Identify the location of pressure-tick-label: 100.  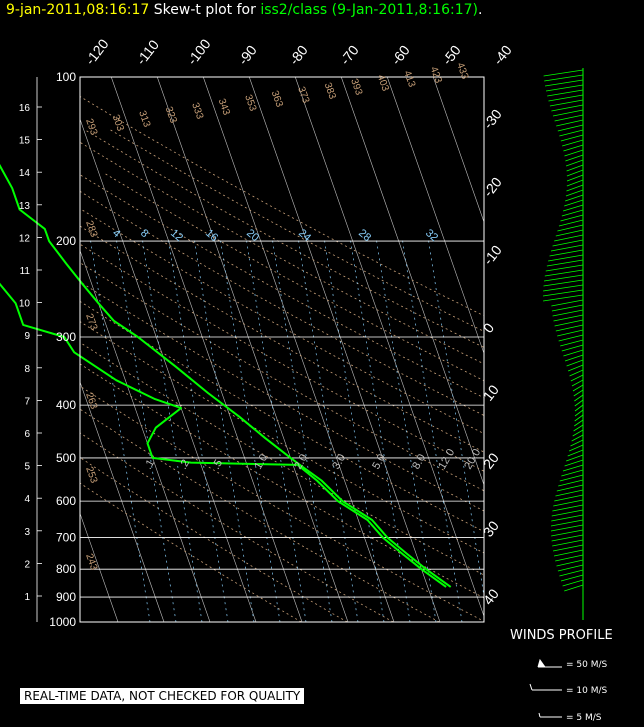
(66, 77).